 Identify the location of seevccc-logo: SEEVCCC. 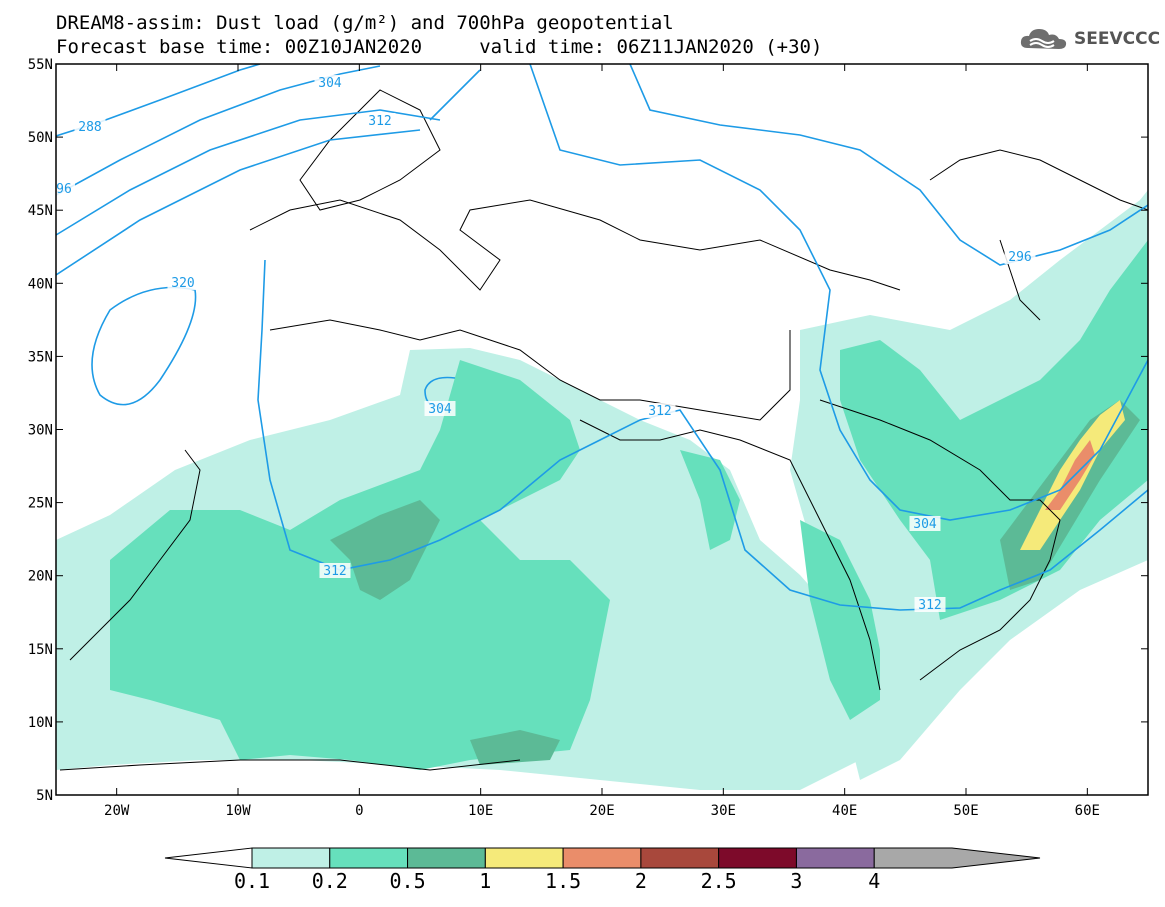
(1089, 39).